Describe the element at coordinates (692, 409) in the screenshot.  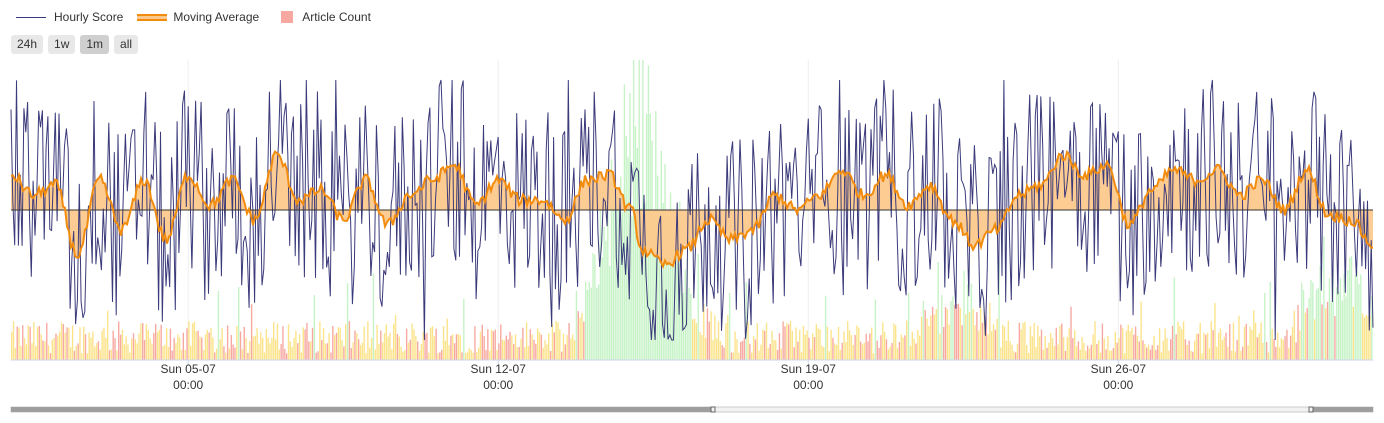
I see `navigator` at that location.